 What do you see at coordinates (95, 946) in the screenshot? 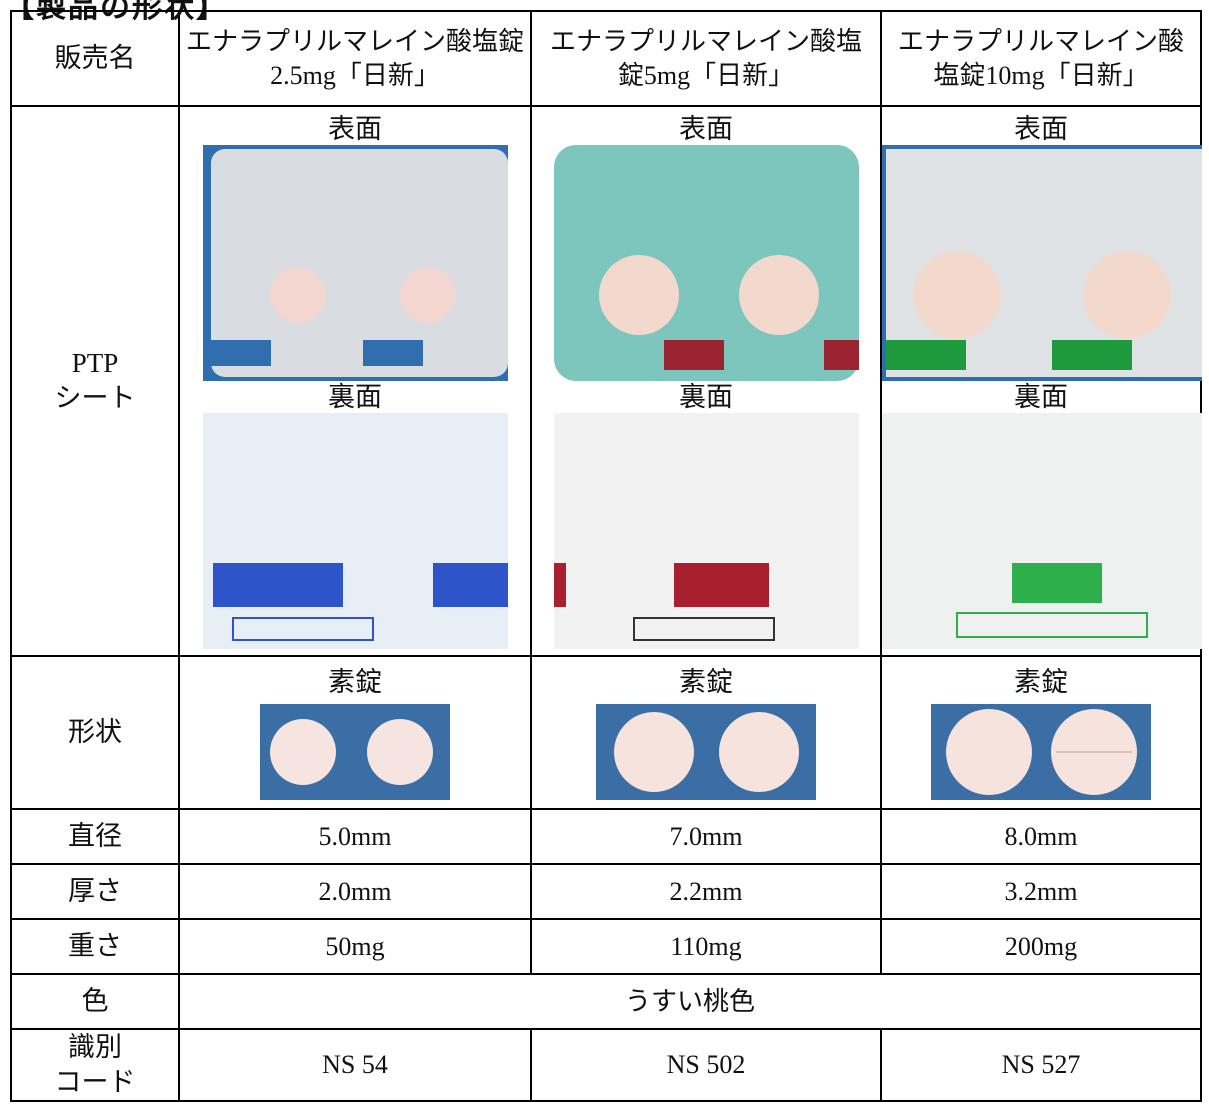
I see `cell: 重さ` at bounding box center [95, 946].